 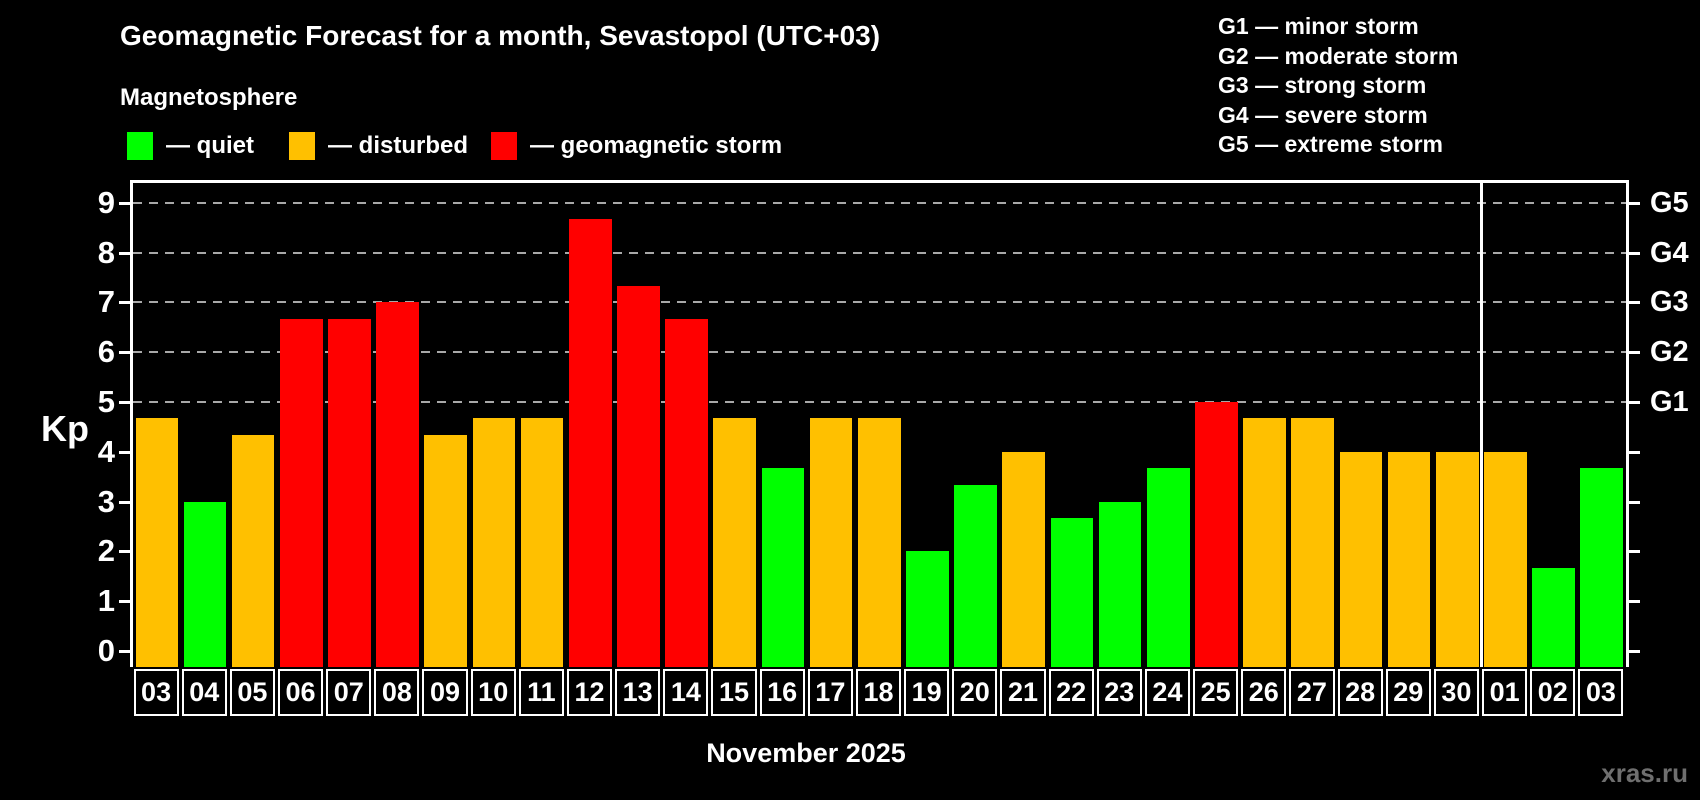 I want to click on legend-label-disturbed: — disturbed, so click(x=398, y=145).